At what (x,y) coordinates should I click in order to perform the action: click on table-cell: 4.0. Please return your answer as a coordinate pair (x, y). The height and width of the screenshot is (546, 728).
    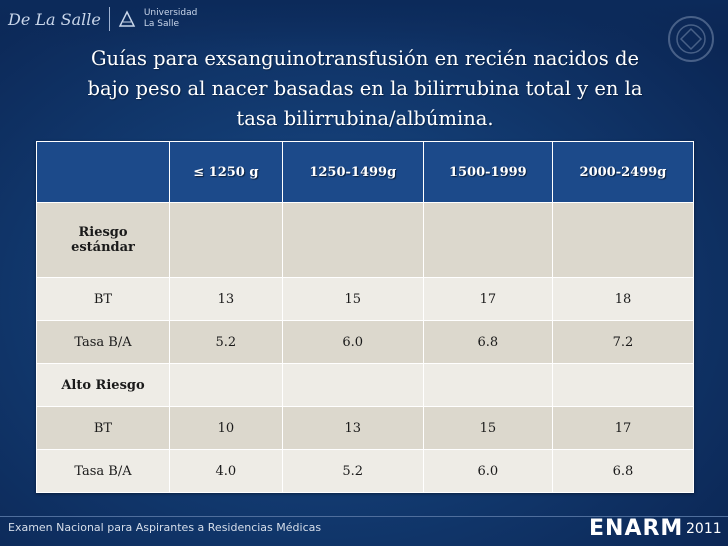
    Looking at the image, I should click on (226, 471).